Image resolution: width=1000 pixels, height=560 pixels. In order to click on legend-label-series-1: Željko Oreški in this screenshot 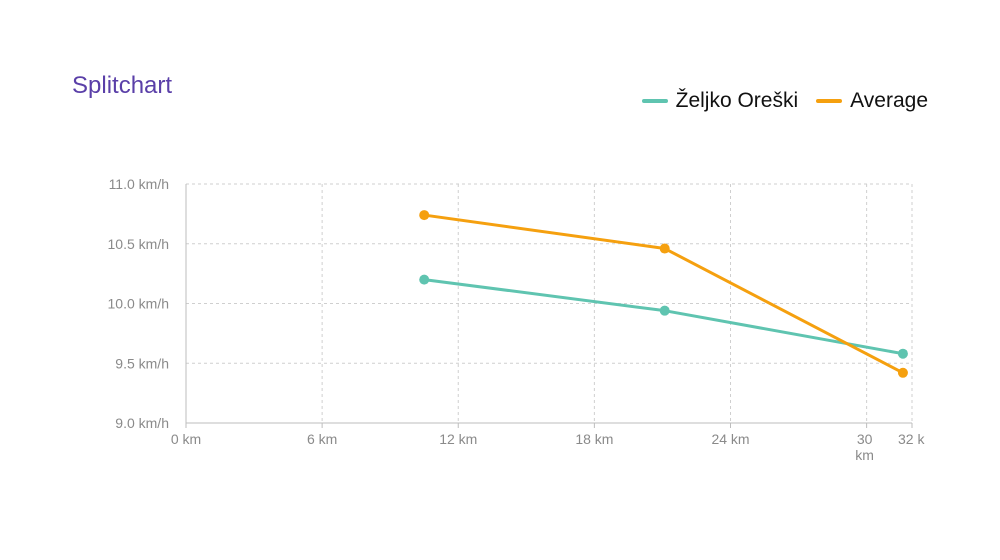, I will do `click(737, 100)`.